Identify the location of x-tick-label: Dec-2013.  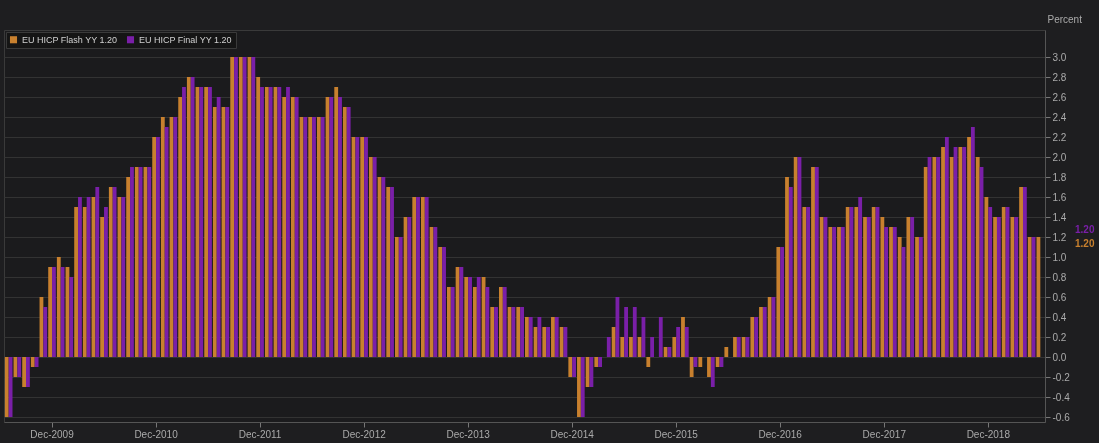
(468, 434).